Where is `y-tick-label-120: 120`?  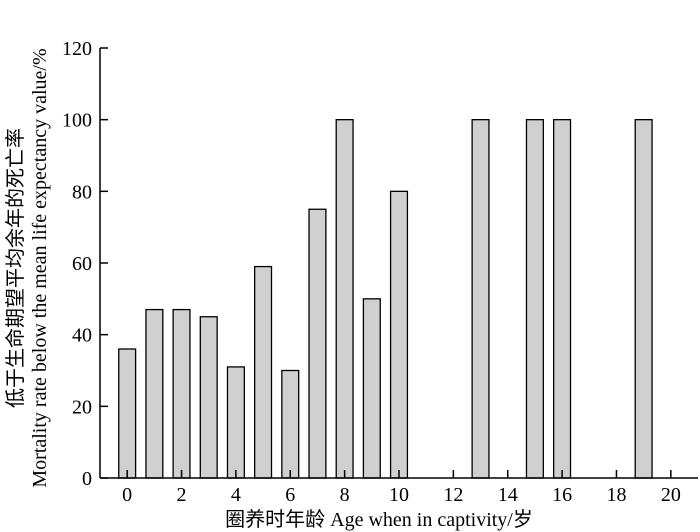
y-tick-label-120: 120 is located at coordinates (77, 49).